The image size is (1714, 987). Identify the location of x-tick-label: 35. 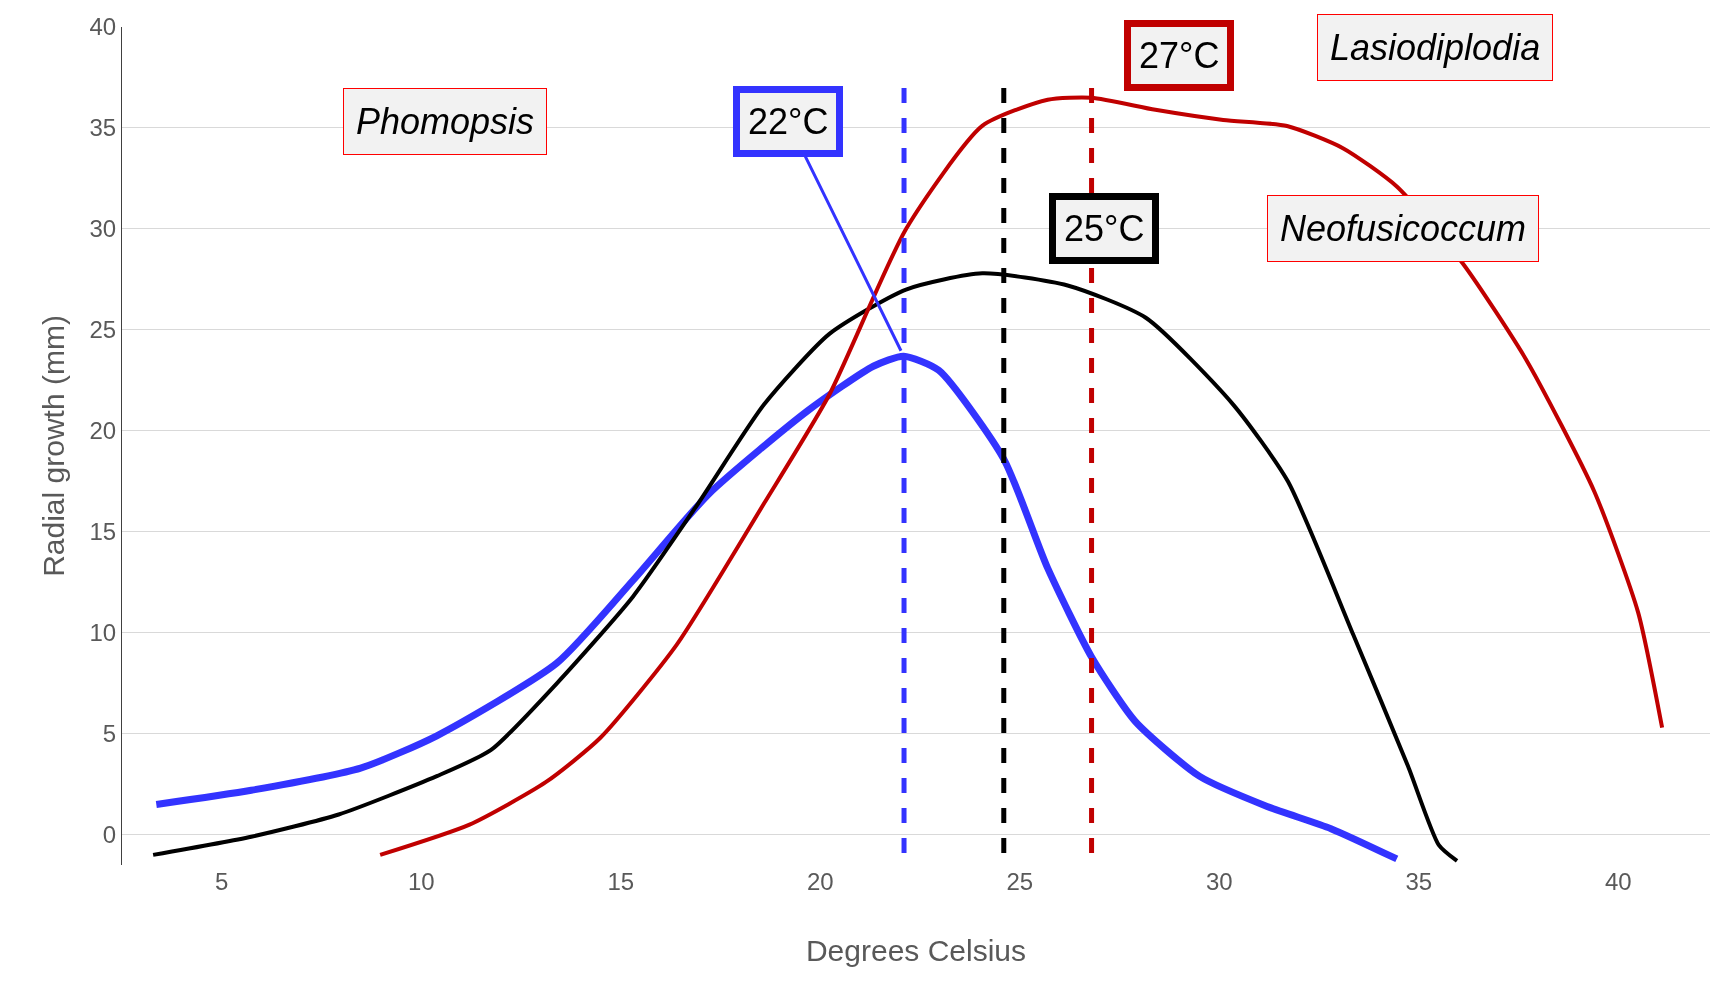
(1419, 881).